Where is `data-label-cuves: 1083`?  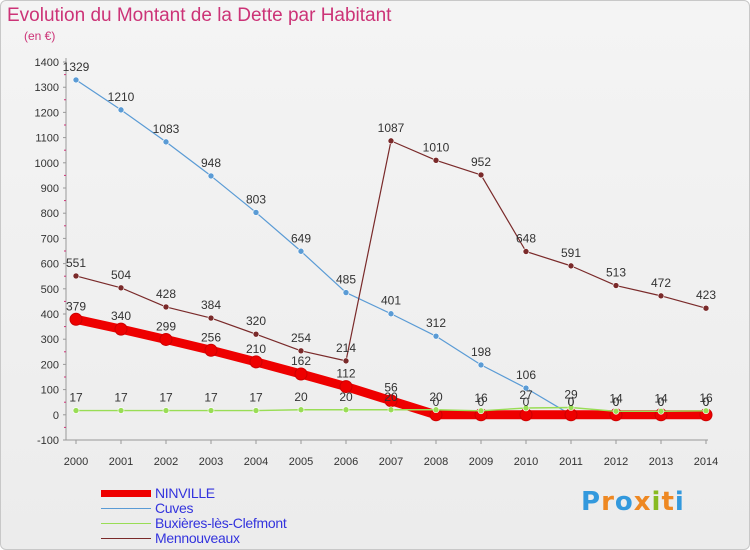
data-label-cuves: 1083 is located at coordinates (166, 129).